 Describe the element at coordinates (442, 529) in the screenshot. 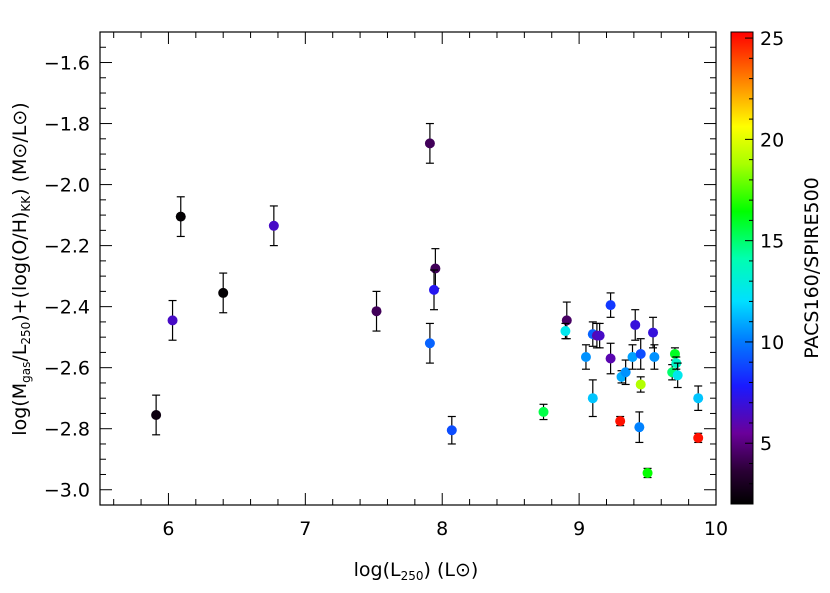

I see `x-tick-label: 8` at that location.